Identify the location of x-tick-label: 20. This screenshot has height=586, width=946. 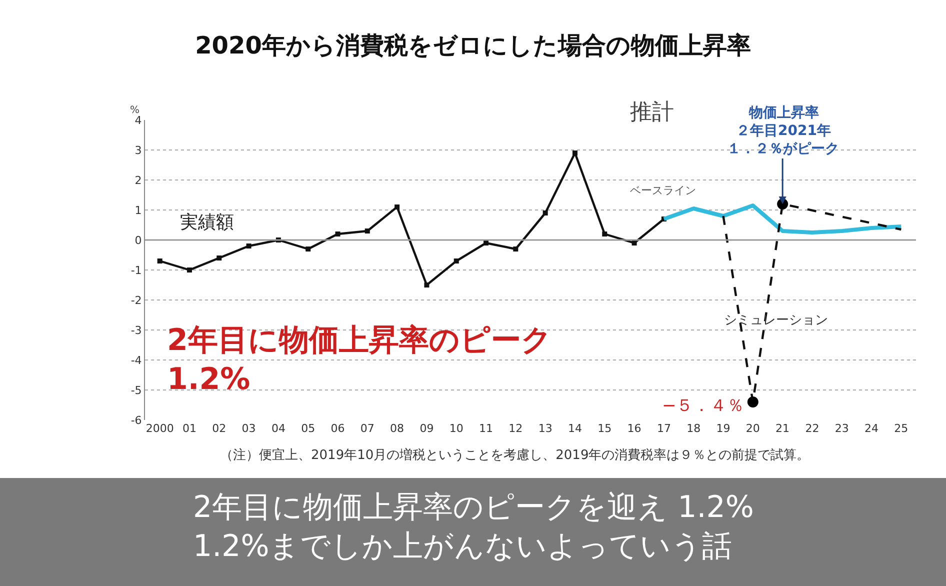
(753, 428).